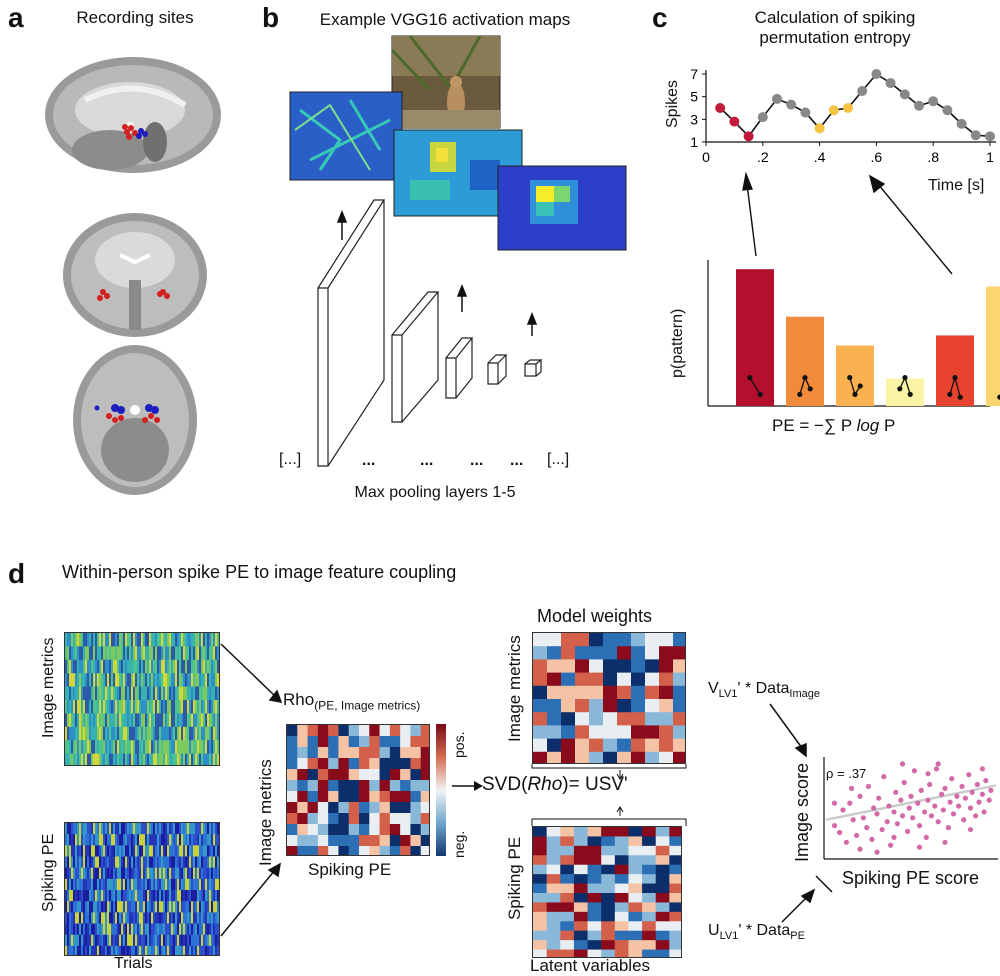 The image size is (1000, 976). I want to click on rho-title: Rho(PE, Image metrics), so click(351, 701).